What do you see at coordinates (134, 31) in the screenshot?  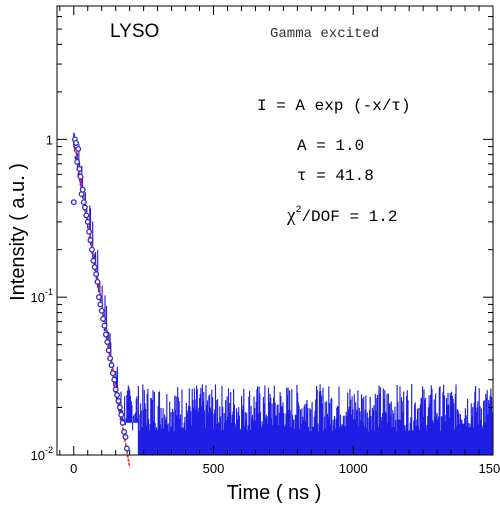 I see `chart-title: LYSO` at bounding box center [134, 31].